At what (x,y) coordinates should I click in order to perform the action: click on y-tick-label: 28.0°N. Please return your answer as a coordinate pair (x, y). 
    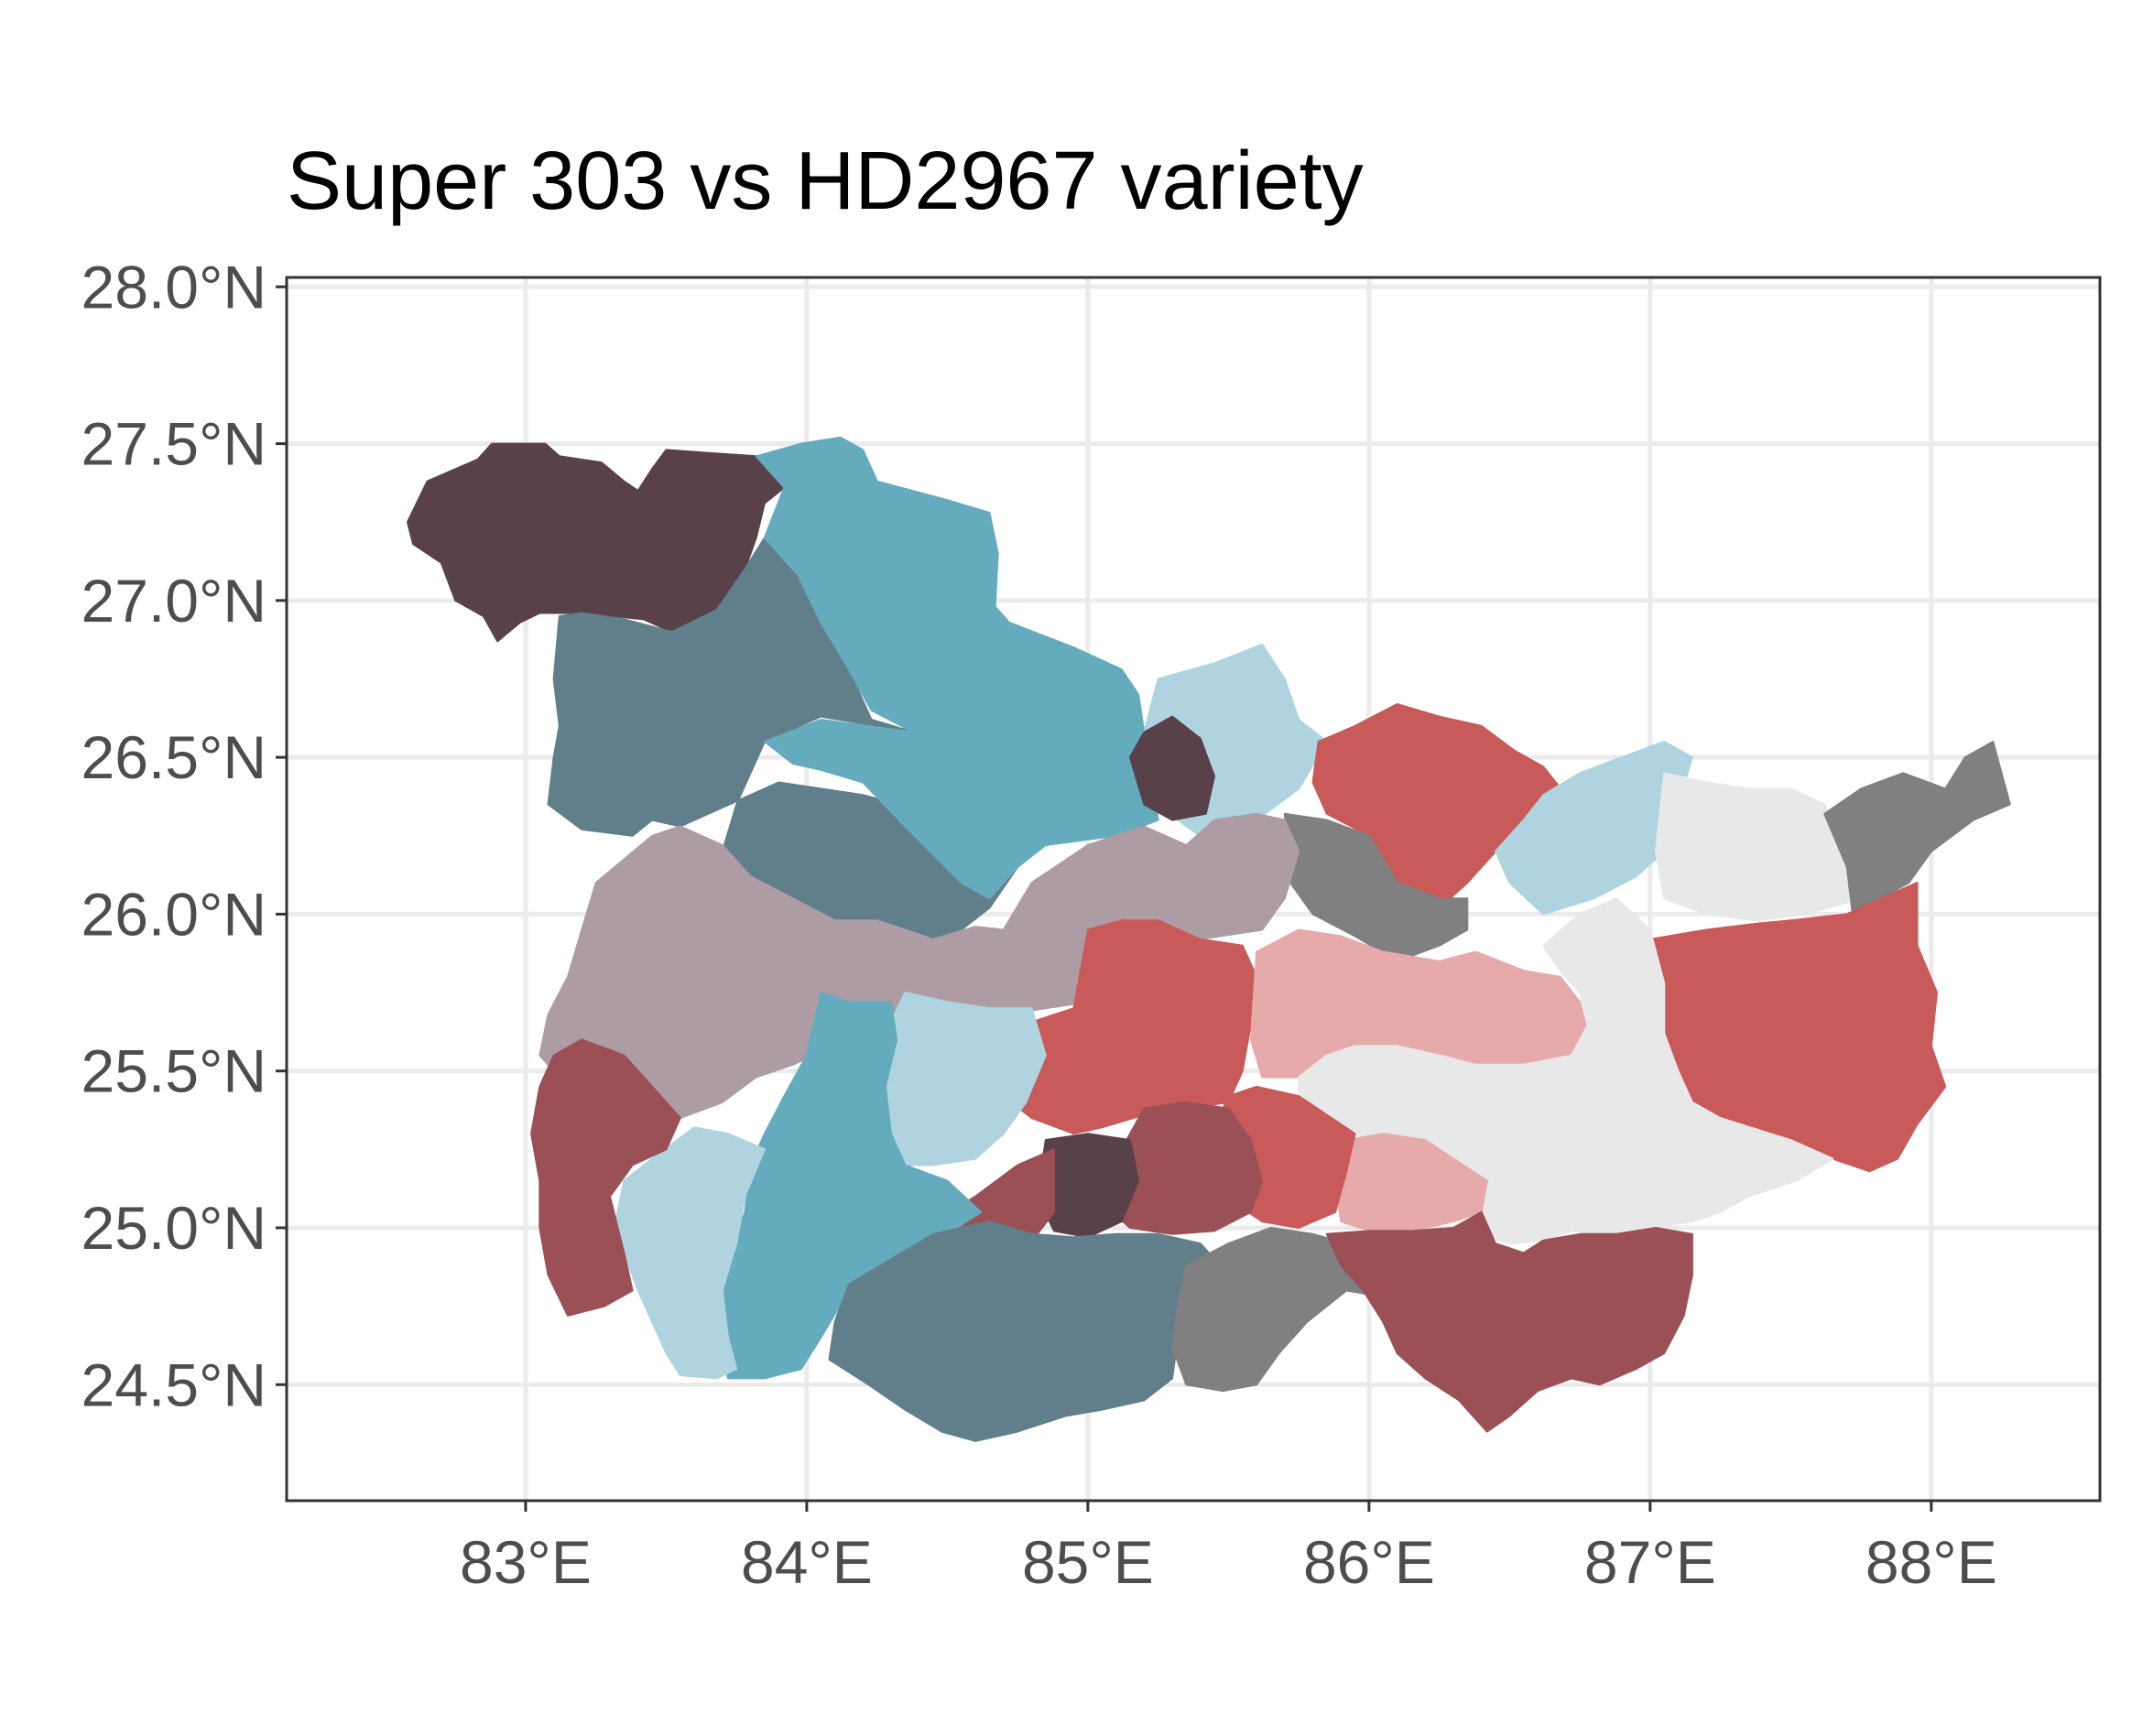
    Looking at the image, I should click on (173, 286).